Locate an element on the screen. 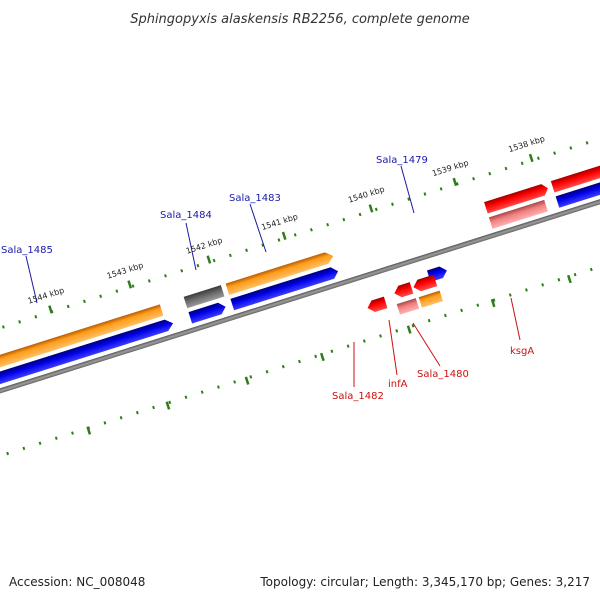 Image resolution: width=600 pixels, height=600 pixels. gene-label-sala-1480: Sala_1480 is located at coordinates (443, 374).